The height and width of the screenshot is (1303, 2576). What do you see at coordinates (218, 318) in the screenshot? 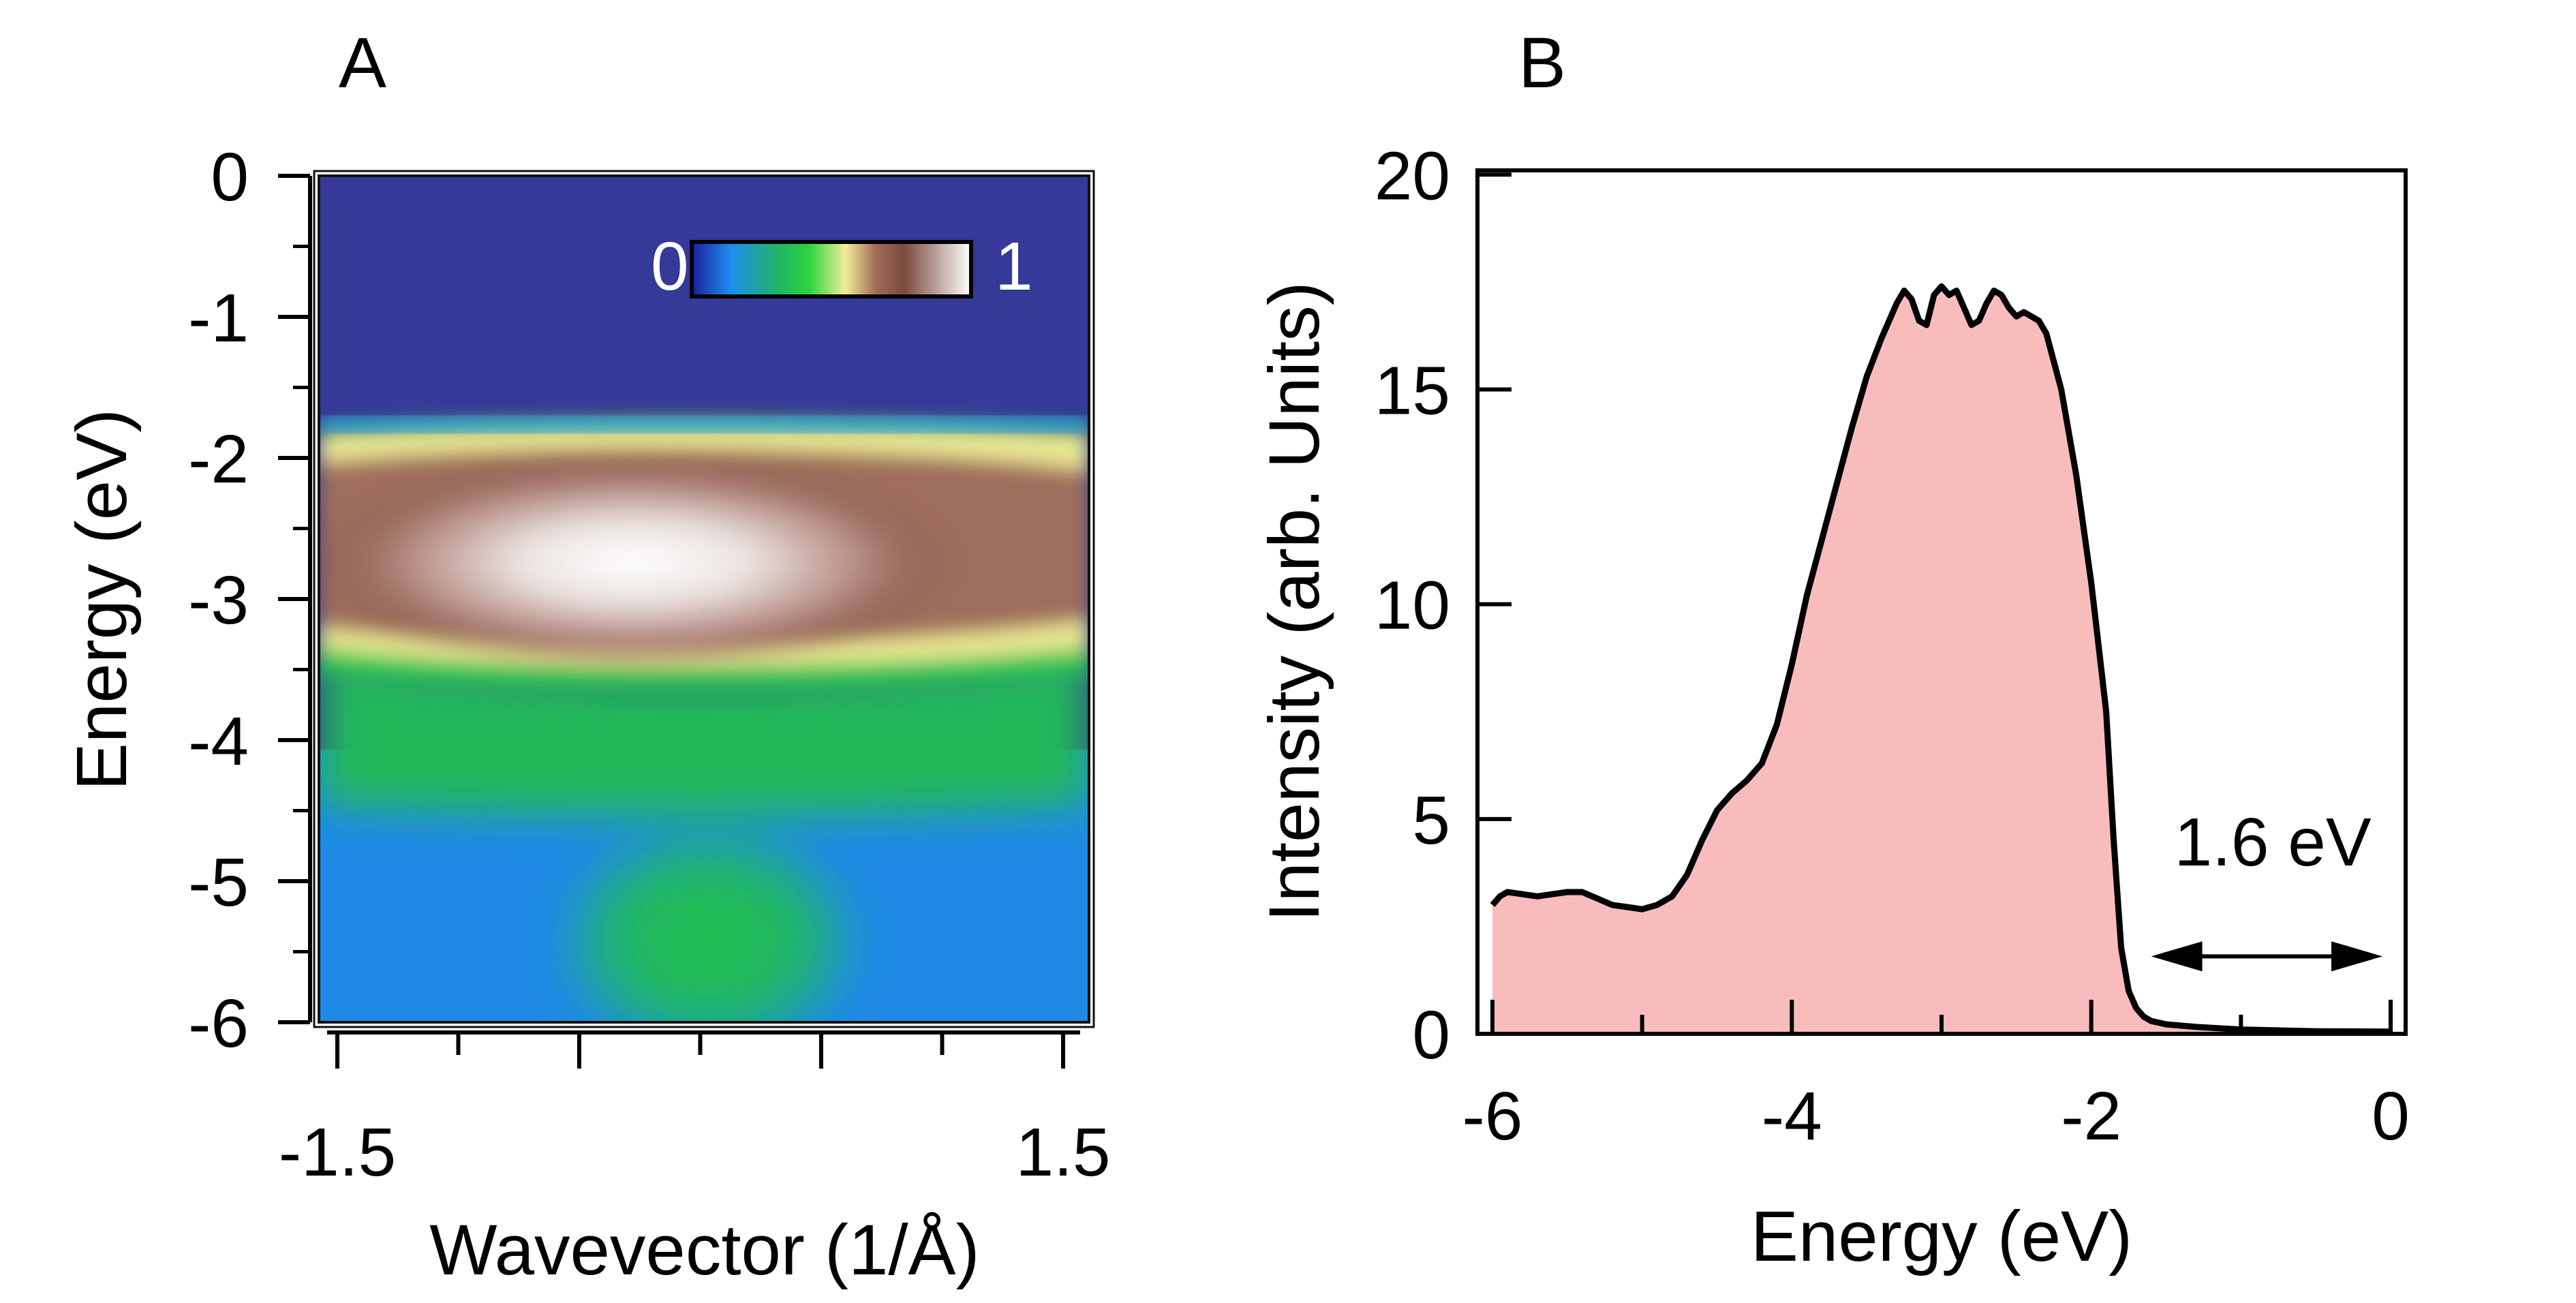
I see `axis-a-y-tick-label: -1` at bounding box center [218, 318].